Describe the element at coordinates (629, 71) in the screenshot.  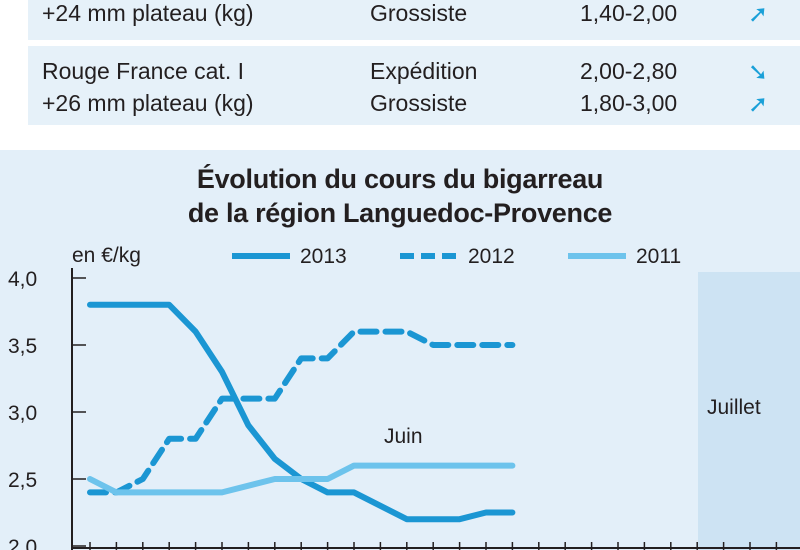
I see `price-range: 2,00-2,80` at that location.